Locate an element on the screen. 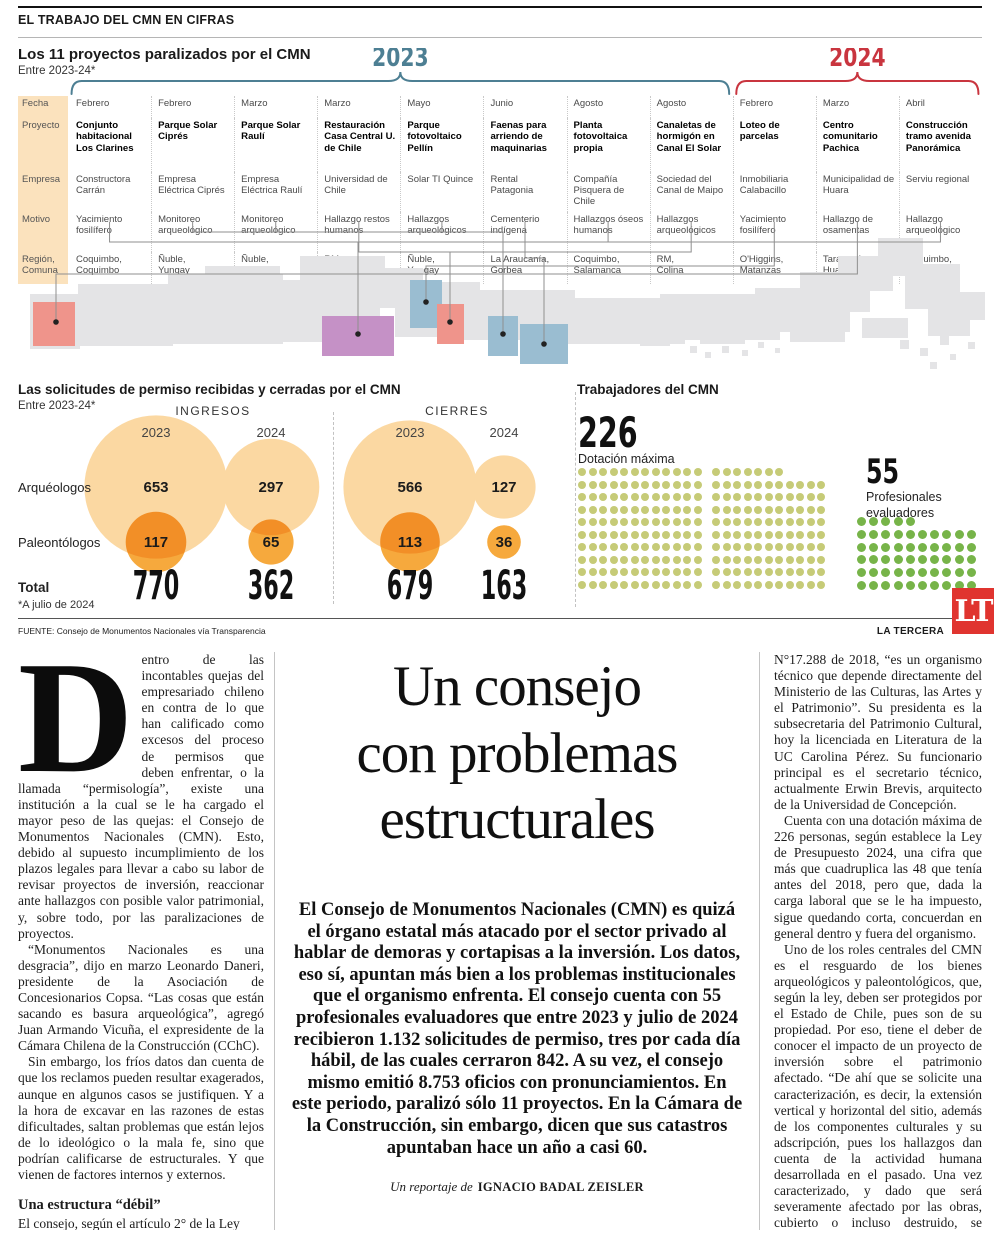 The image size is (1000, 1233). table-cell-project: Restauración Casa Central U. de Chile is located at coordinates (358, 145).